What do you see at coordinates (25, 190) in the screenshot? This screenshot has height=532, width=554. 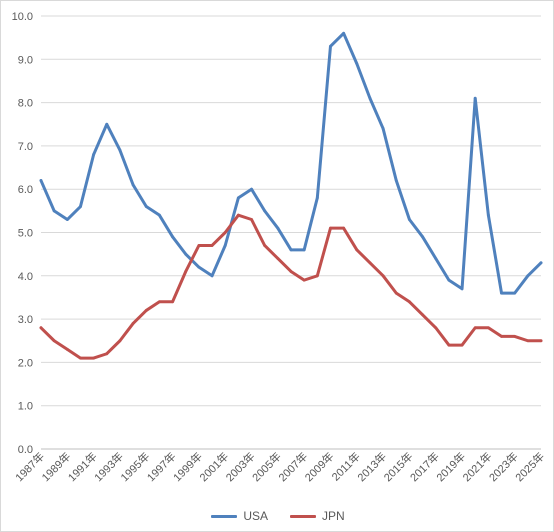 I see `y-tick-label: 6.0` at bounding box center [25, 190].